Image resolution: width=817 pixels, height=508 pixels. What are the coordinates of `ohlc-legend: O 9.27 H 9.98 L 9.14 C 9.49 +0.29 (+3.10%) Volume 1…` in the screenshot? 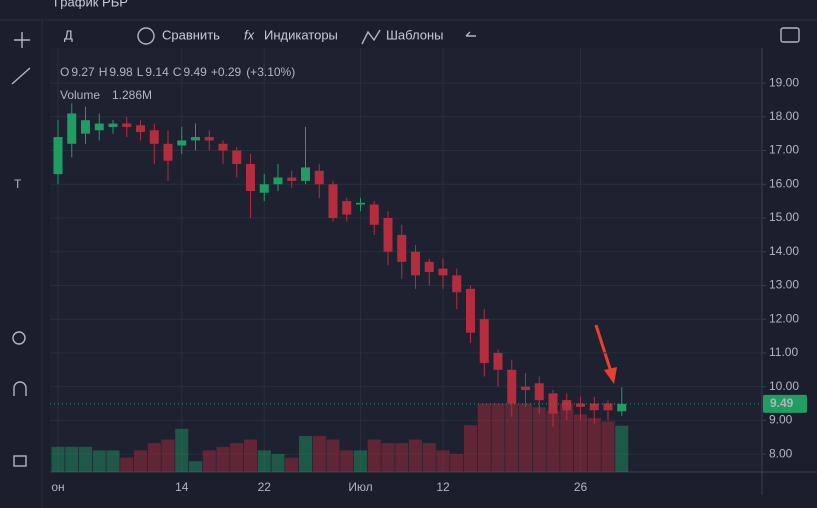 It's located at (177, 83).